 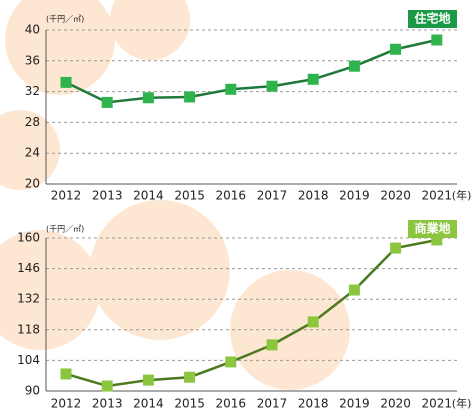 I want to click on y-tick-label: 24, so click(x=32, y=153).